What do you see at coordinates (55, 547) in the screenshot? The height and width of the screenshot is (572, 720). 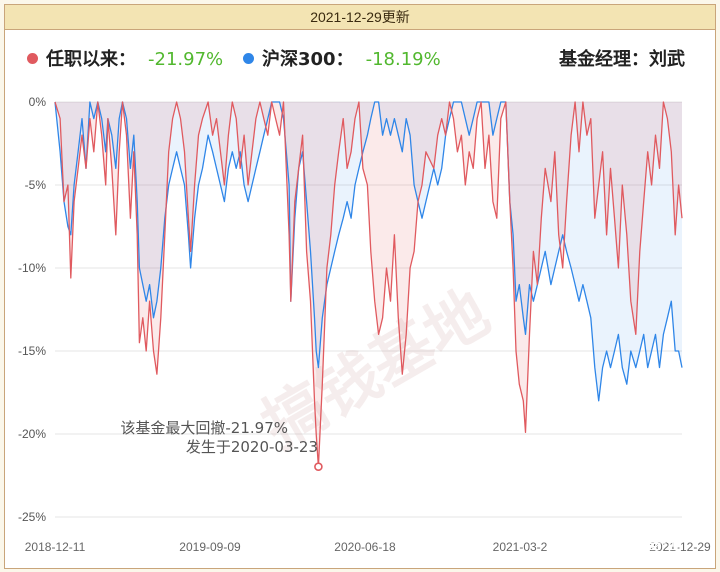 I see `x-tick-label: 2018-12-11` at bounding box center [55, 547].